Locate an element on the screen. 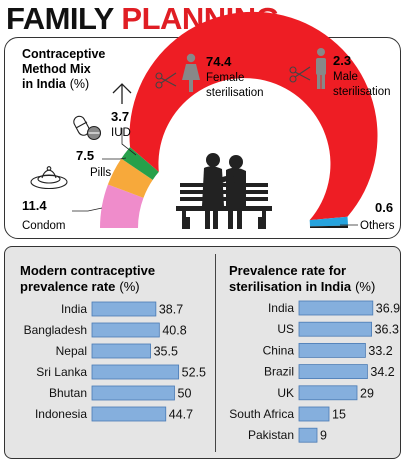 This screenshot has width=406, height=461. bar-indonesia is located at coordinates (129, 414).